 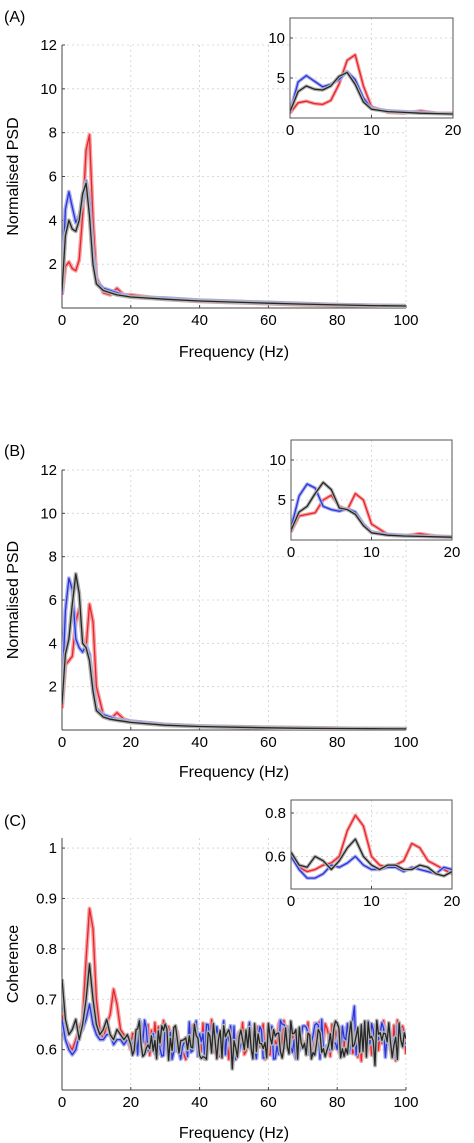 What do you see at coordinates (275, 856) in the screenshot?
I see `inset-y-tick-label: 0.6` at bounding box center [275, 856].